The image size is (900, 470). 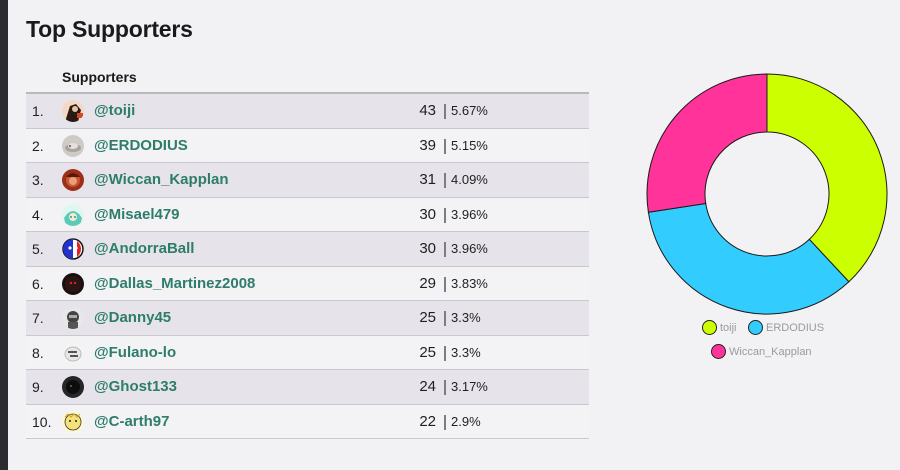 What do you see at coordinates (144, 248) in the screenshot?
I see `supporter-link: @AndorraBall` at bounding box center [144, 248].